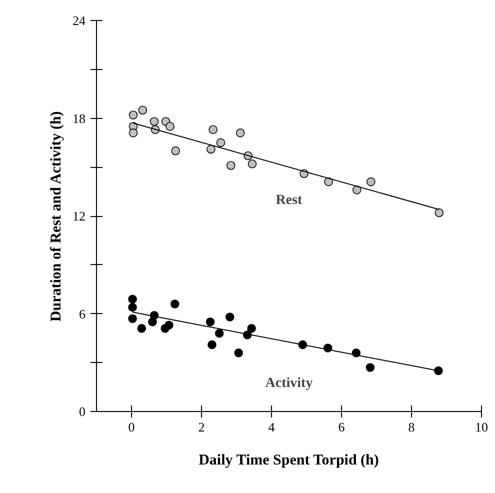 The height and width of the screenshot is (493, 495). Describe the element at coordinates (288, 460) in the screenshot. I see `x-axis-title: Daily Time Spent Torpid (h)` at that location.